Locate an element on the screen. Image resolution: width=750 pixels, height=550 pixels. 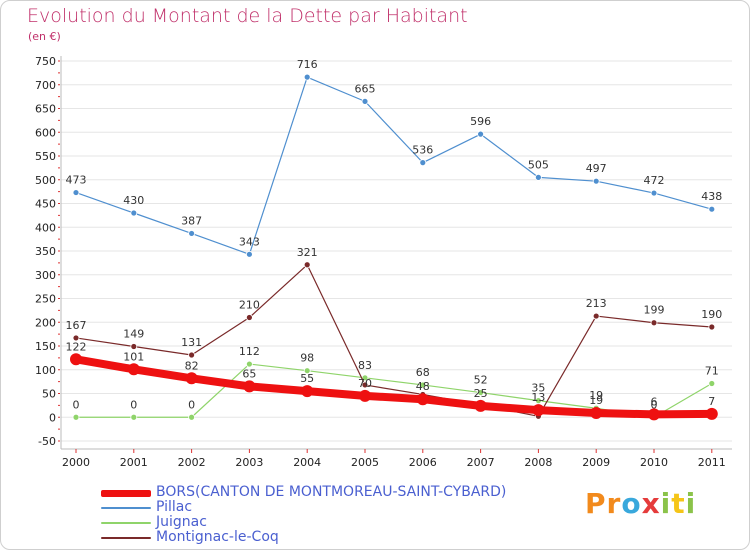
x-tick-label: 2003 is located at coordinates (249, 462).